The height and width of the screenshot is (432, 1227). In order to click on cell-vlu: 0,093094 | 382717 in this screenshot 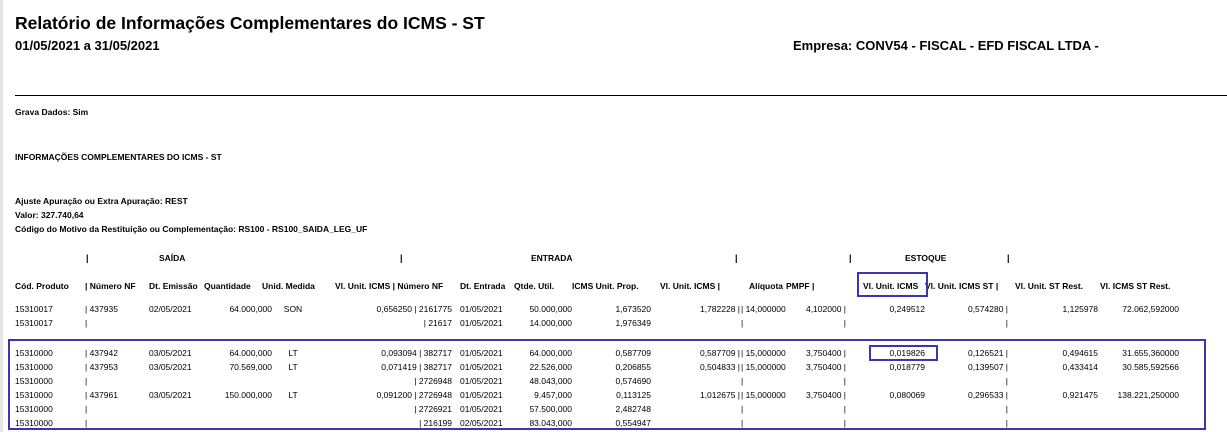, I will do `click(416, 353)`.